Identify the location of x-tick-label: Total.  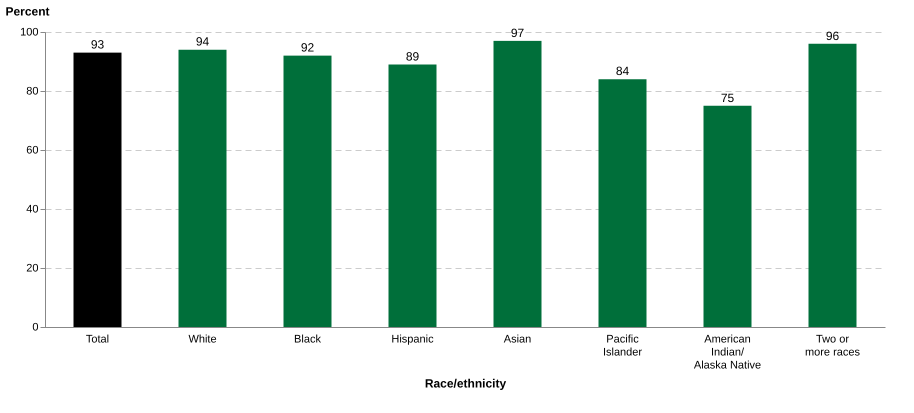
(98, 340).